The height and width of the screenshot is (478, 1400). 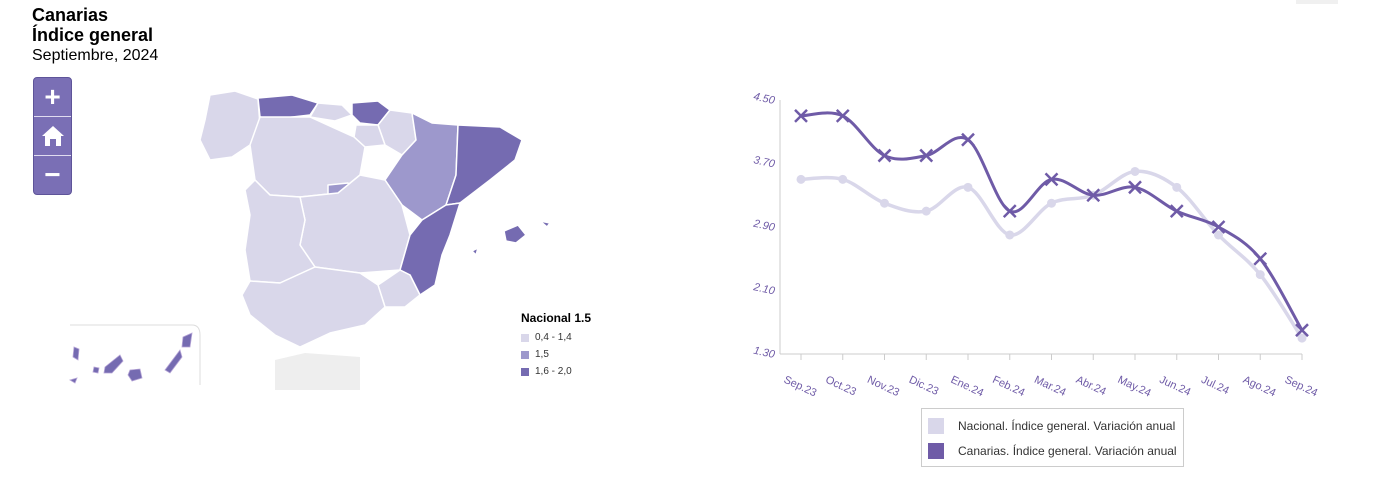 I want to click on legend-label: 0,4 - 1,4, so click(x=553, y=337).